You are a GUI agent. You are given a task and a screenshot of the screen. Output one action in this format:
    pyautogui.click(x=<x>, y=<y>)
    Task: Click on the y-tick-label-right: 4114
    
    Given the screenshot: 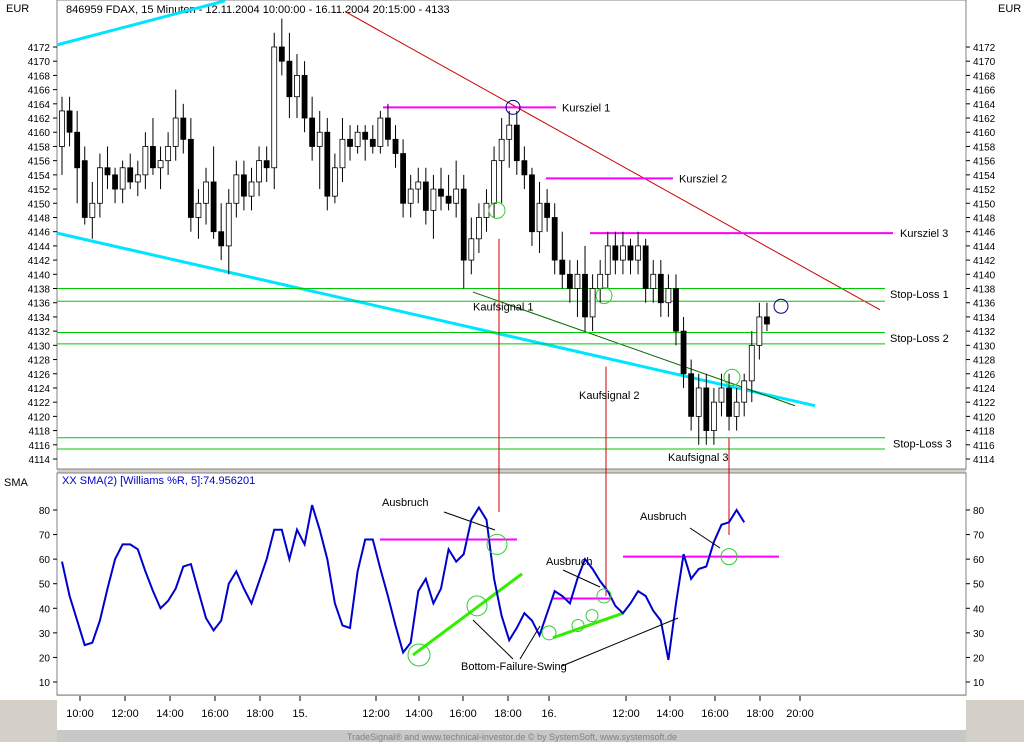 What is the action you would take?
    pyautogui.click(x=984, y=460)
    